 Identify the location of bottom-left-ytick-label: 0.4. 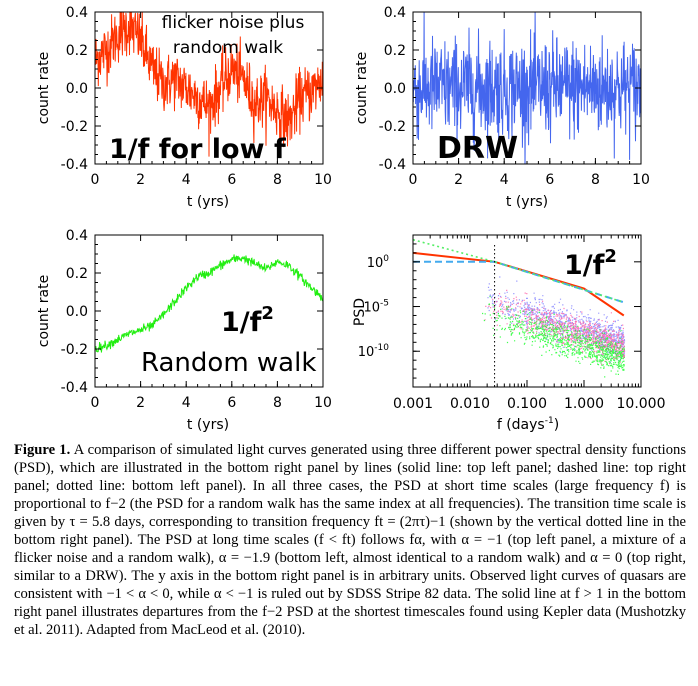
(77, 236).